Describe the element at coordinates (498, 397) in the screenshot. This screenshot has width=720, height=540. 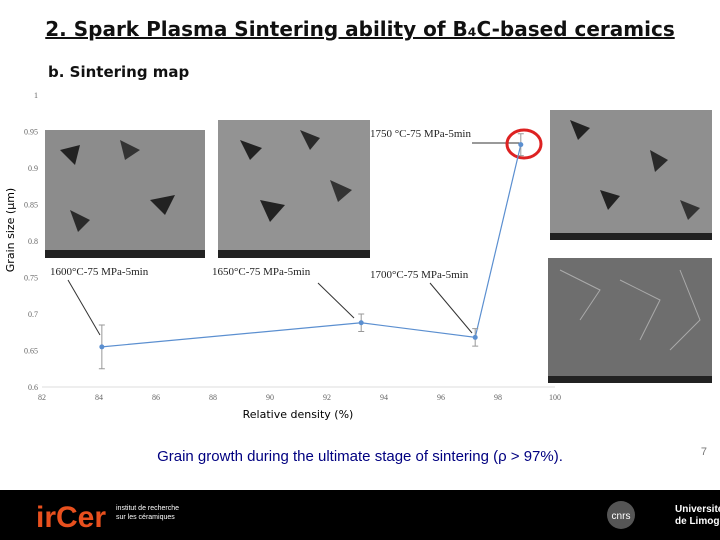
I see `x-tick-label: 98` at that location.